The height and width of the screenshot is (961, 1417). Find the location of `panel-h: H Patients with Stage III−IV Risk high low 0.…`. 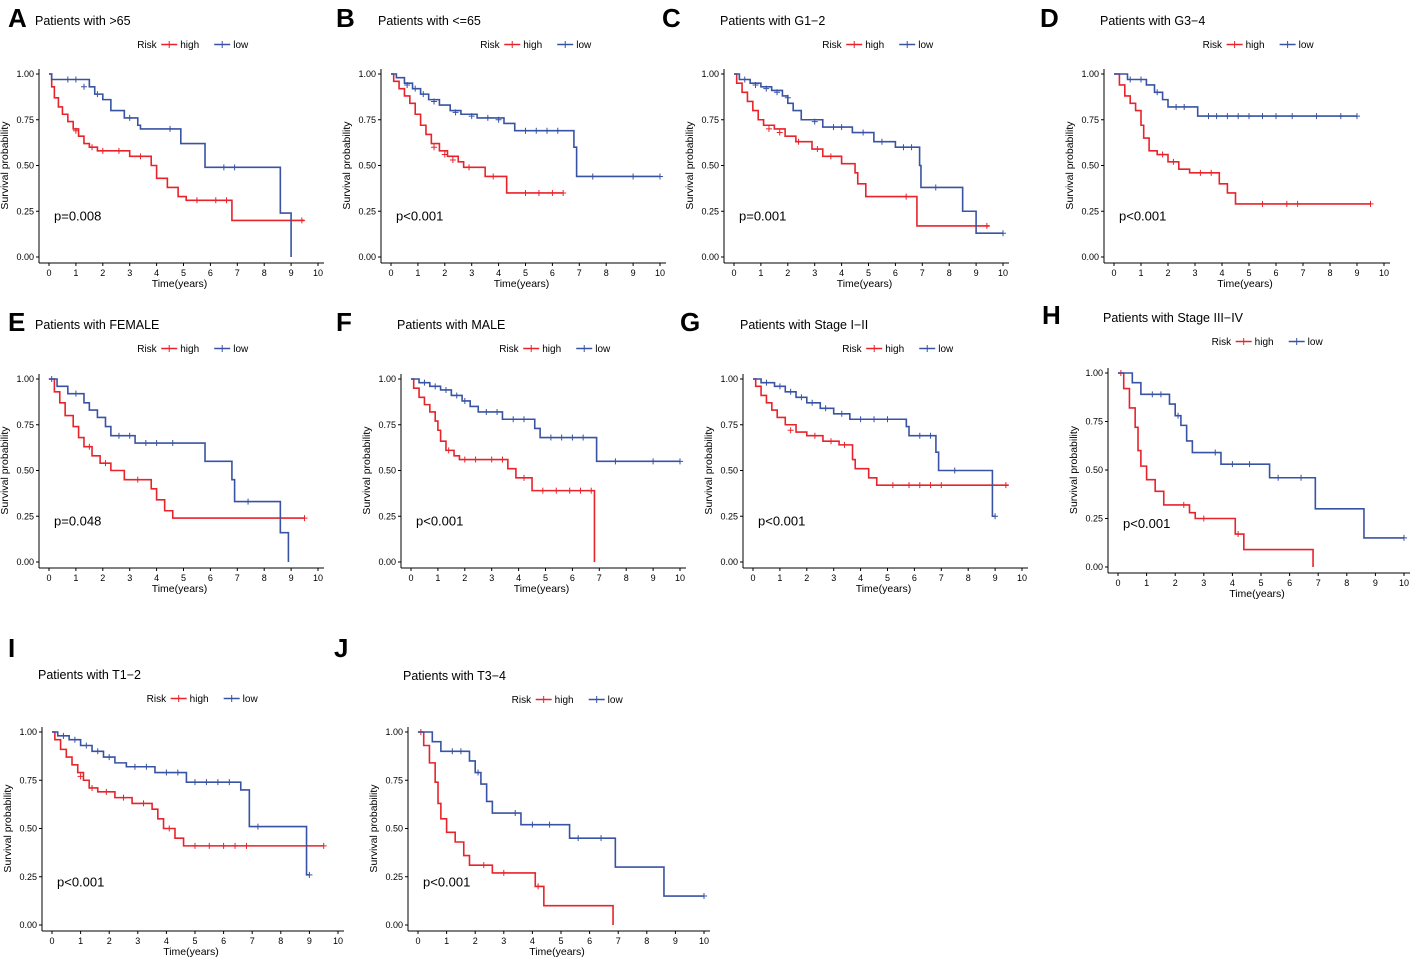

panel-h: H Patients with Stage III−IV Risk high low 0.… is located at coordinates (1226, 450).